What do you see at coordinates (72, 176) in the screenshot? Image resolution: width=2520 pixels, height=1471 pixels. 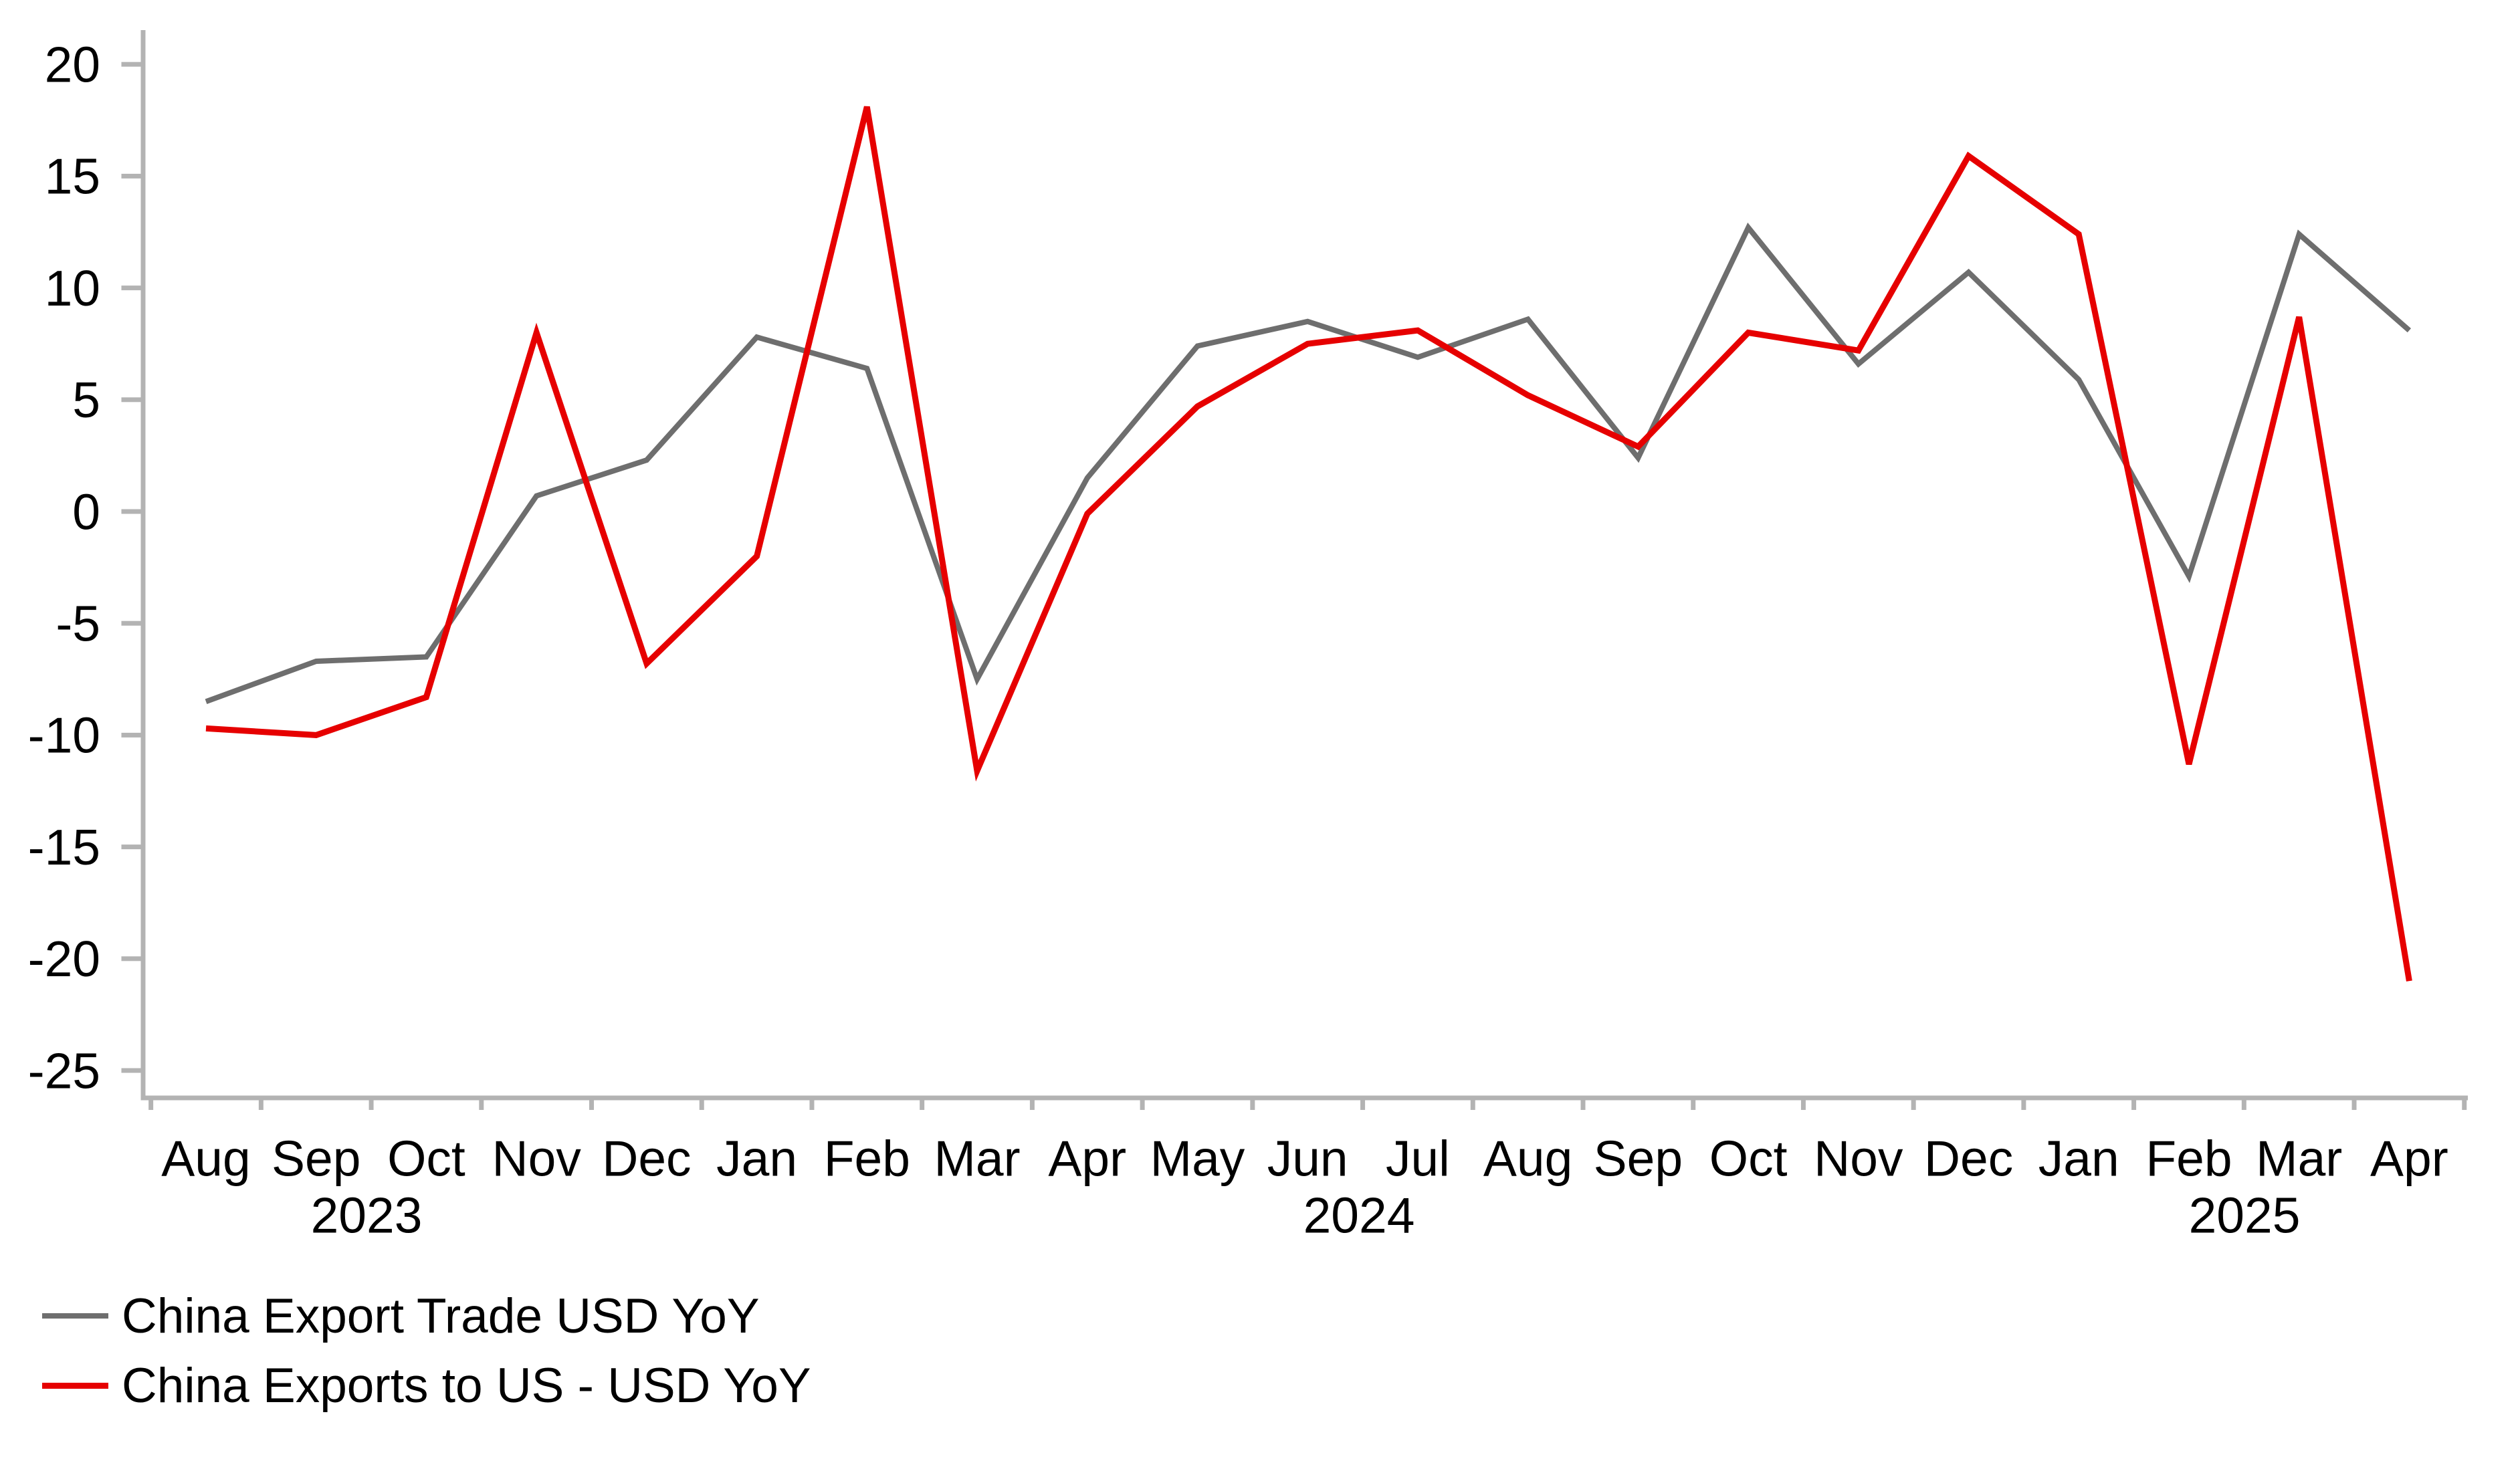 I see `y-axis-tick-label: 15` at bounding box center [72, 176].